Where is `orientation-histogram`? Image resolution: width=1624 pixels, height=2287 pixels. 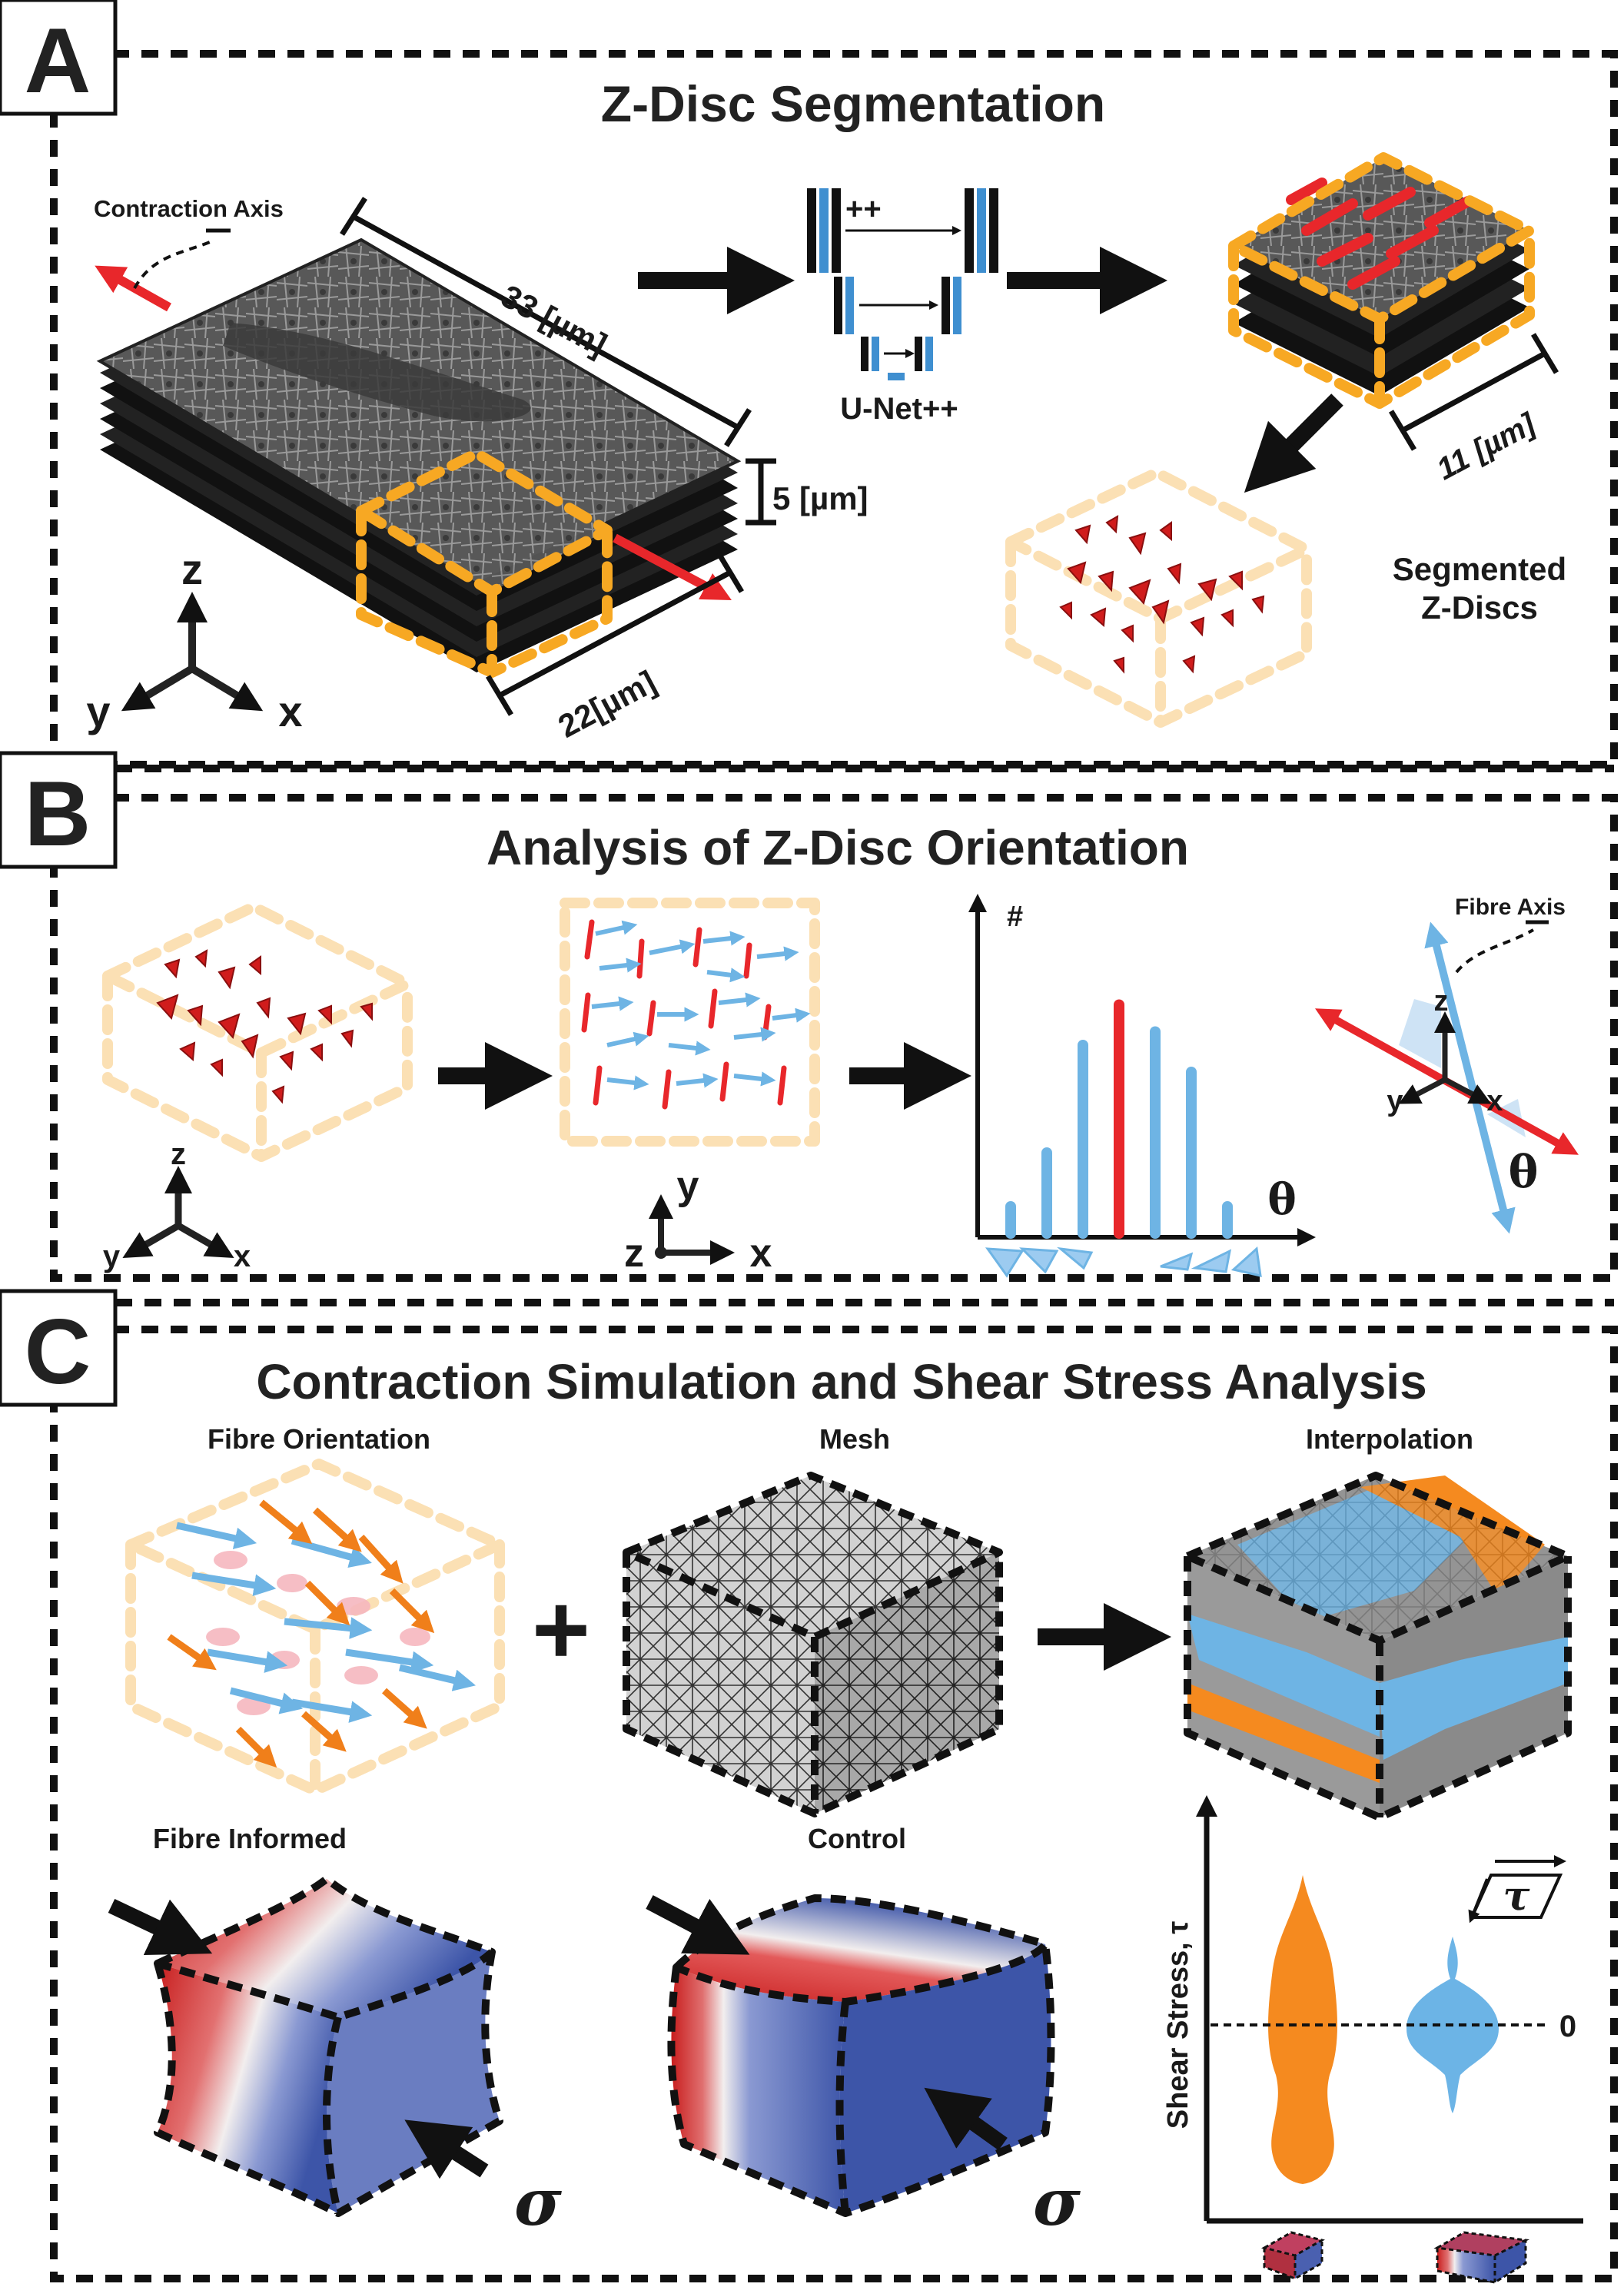 orientation-histogram is located at coordinates (1142, 1086).